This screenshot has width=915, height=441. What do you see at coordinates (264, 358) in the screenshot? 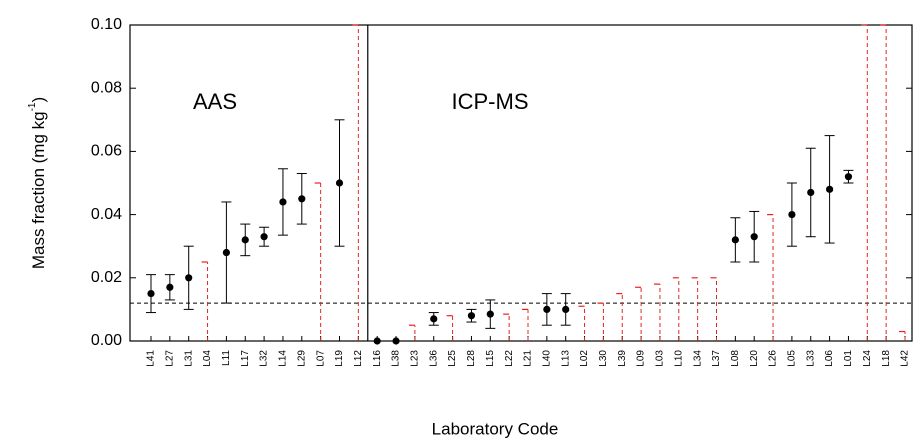
I see `x-tick-label: L32` at bounding box center [264, 358].